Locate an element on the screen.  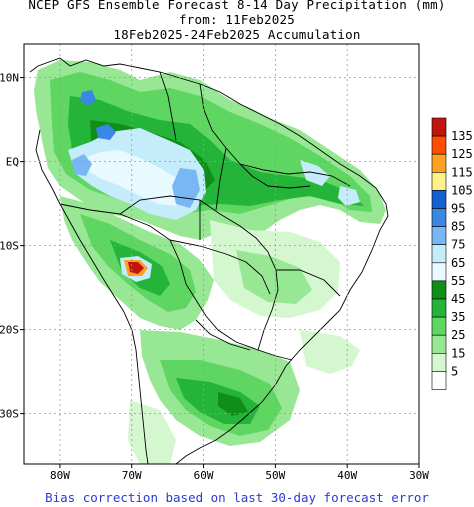
legend-label: 65 is located at coordinates (458, 263).